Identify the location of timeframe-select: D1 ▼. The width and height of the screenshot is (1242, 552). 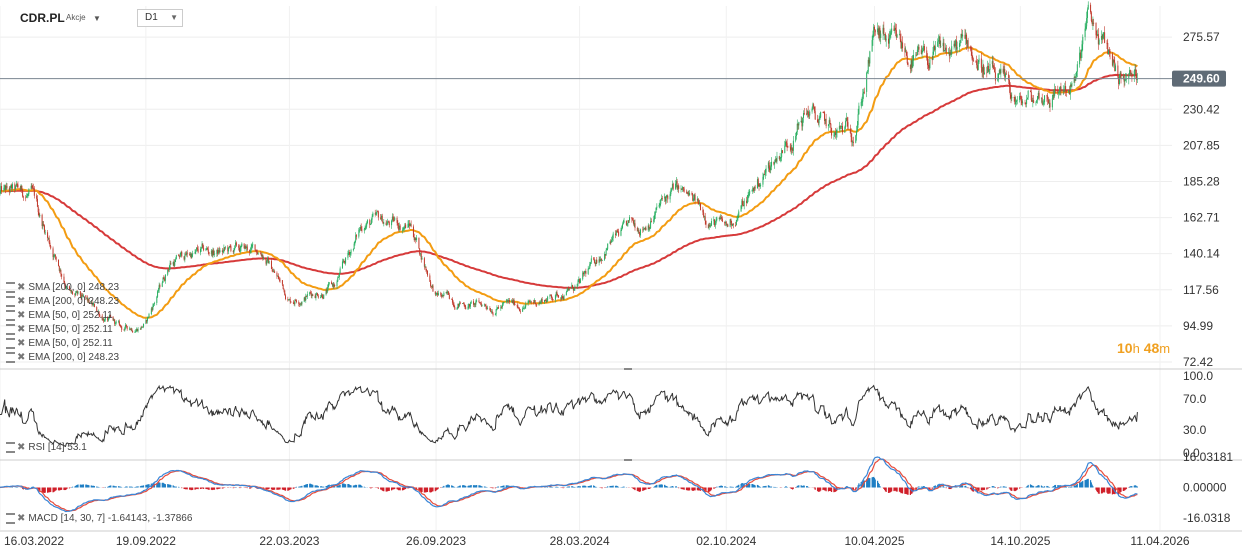
(160, 18).